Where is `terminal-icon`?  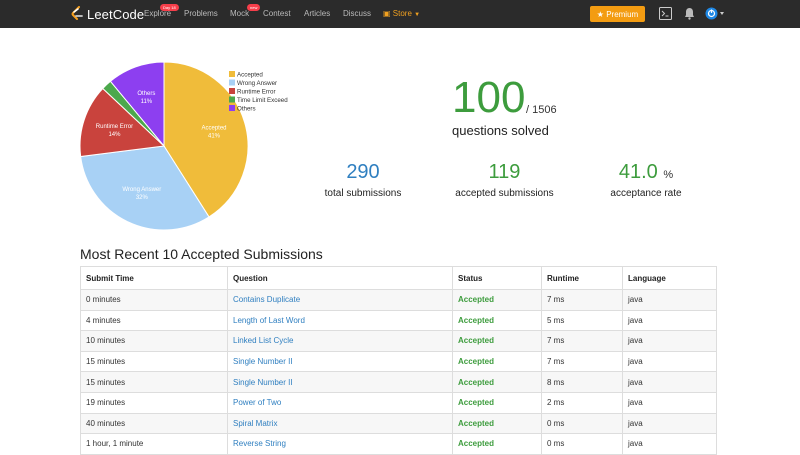
terminal-icon is located at coordinates (665, 13).